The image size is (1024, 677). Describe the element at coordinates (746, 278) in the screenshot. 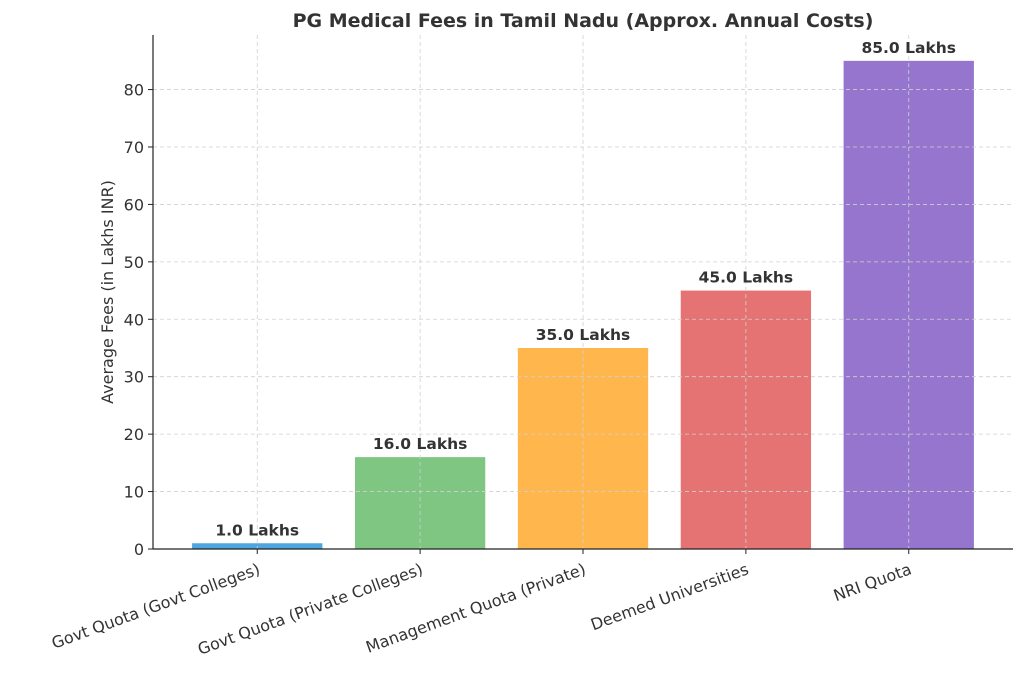

I see `bar-data-label: 45.0 Lakhs` at that location.